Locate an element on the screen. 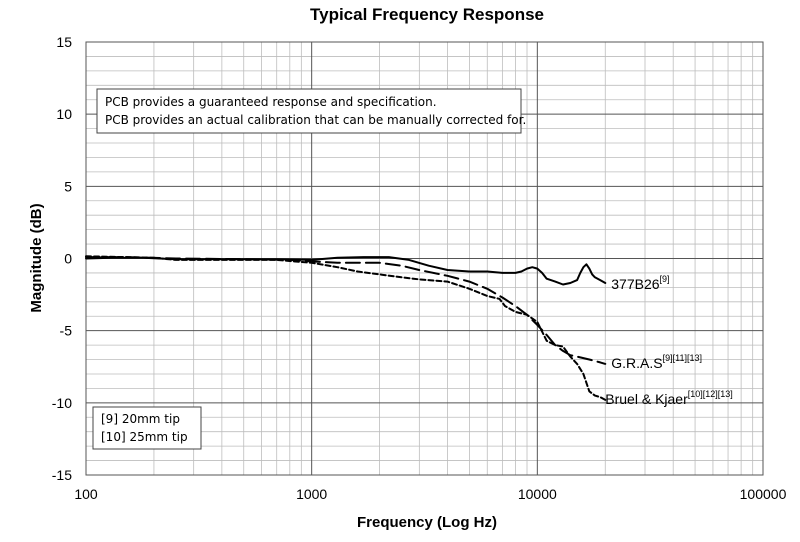 Image resolution: width=800 pixels, height=542 pixels. series-label-1: G.R.A.S[9][11][13] is located at coordinates (656, 362).